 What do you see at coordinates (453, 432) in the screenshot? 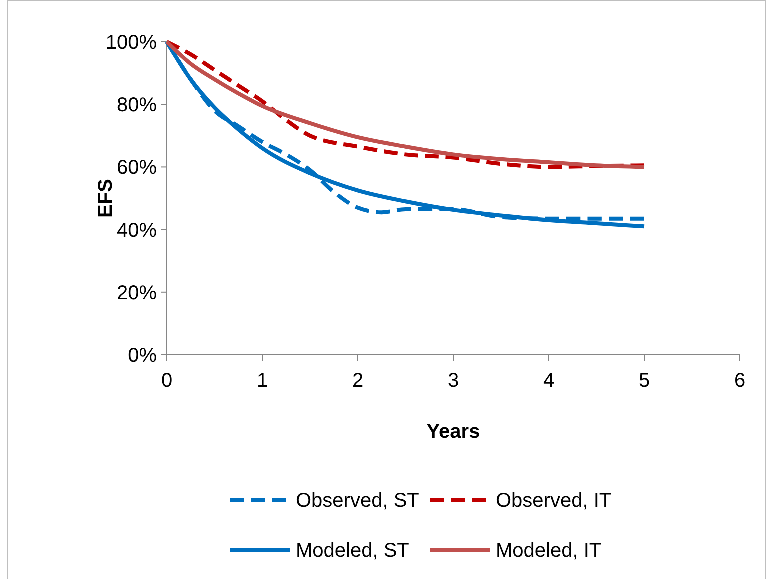
I see `x-axis-title: Years` at bounding box center [453, 432].